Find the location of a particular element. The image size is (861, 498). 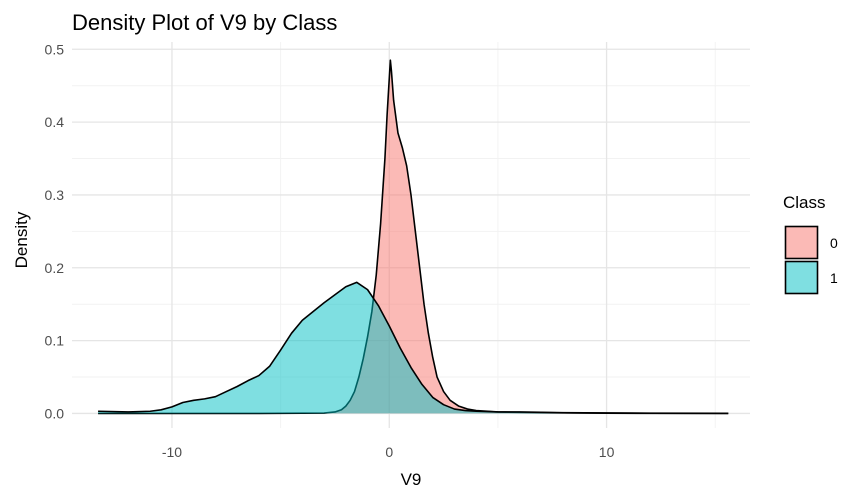

y-tick-label: 0.1 is located at coordinates (55, 341).